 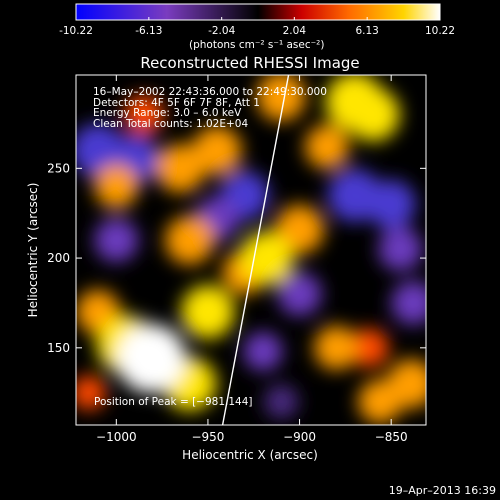 I want to click on y-axis-tick-label: 200, so click(x=58, y=258).